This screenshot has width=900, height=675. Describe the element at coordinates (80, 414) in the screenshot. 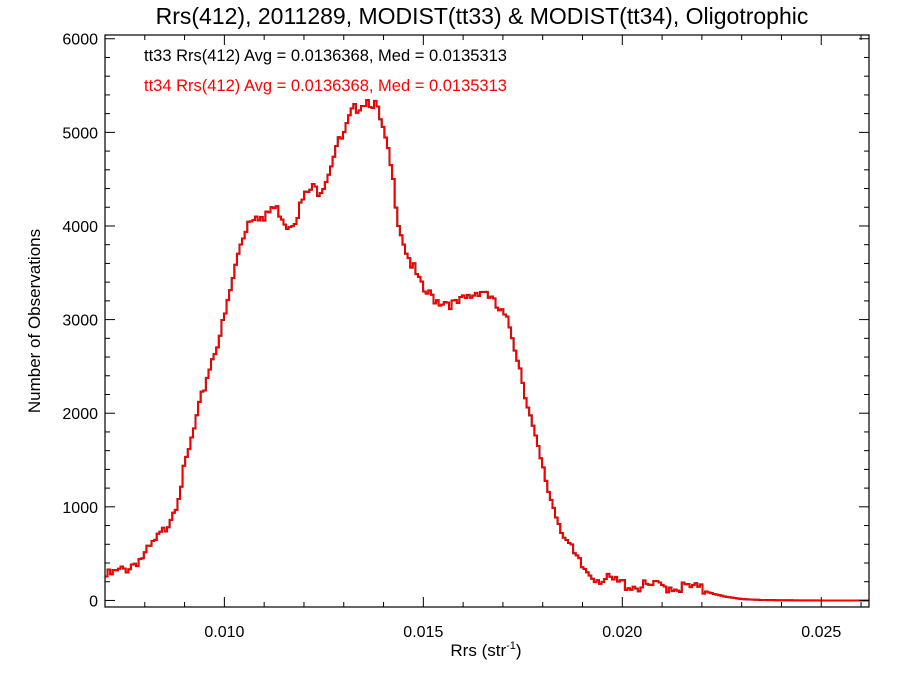

I see `y-tick-label: 2000` at that location.